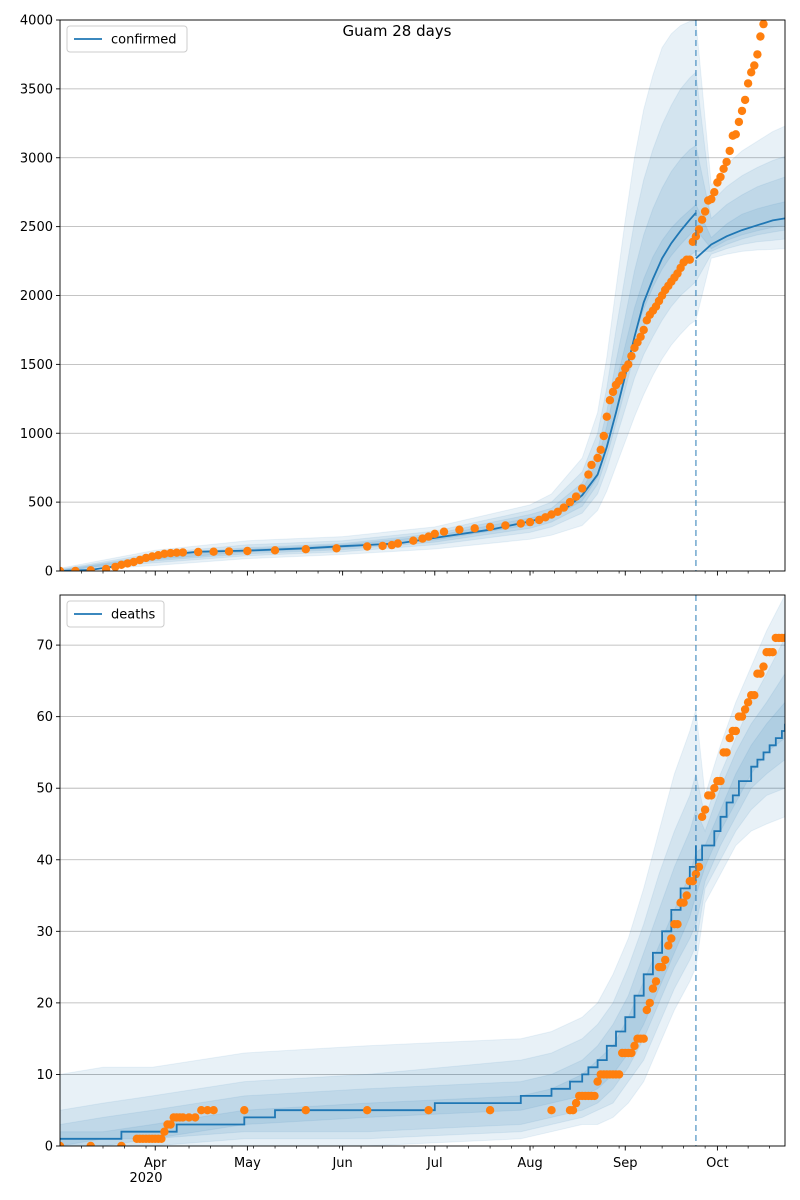  Describe the element at coordinates (247, 1163) in the screenshot. I see `x-month-label: May` at that location.